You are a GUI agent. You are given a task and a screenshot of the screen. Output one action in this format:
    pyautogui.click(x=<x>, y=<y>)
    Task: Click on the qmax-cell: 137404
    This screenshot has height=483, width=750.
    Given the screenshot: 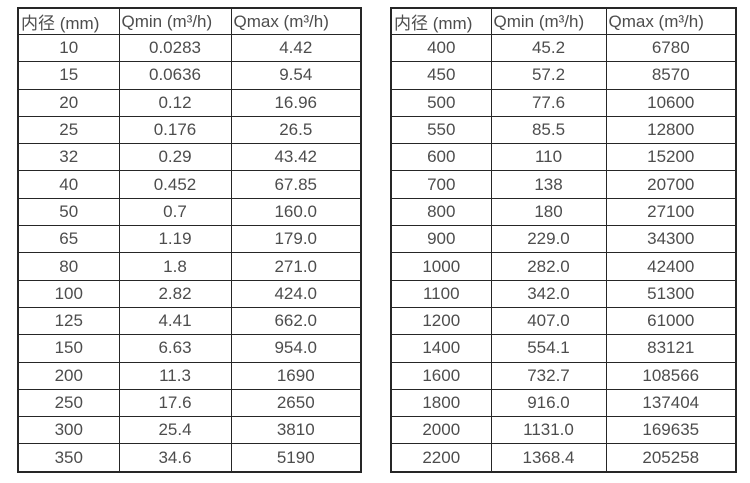 What is the action you would take?
    pyautogui.click(x=671, y=403)
    